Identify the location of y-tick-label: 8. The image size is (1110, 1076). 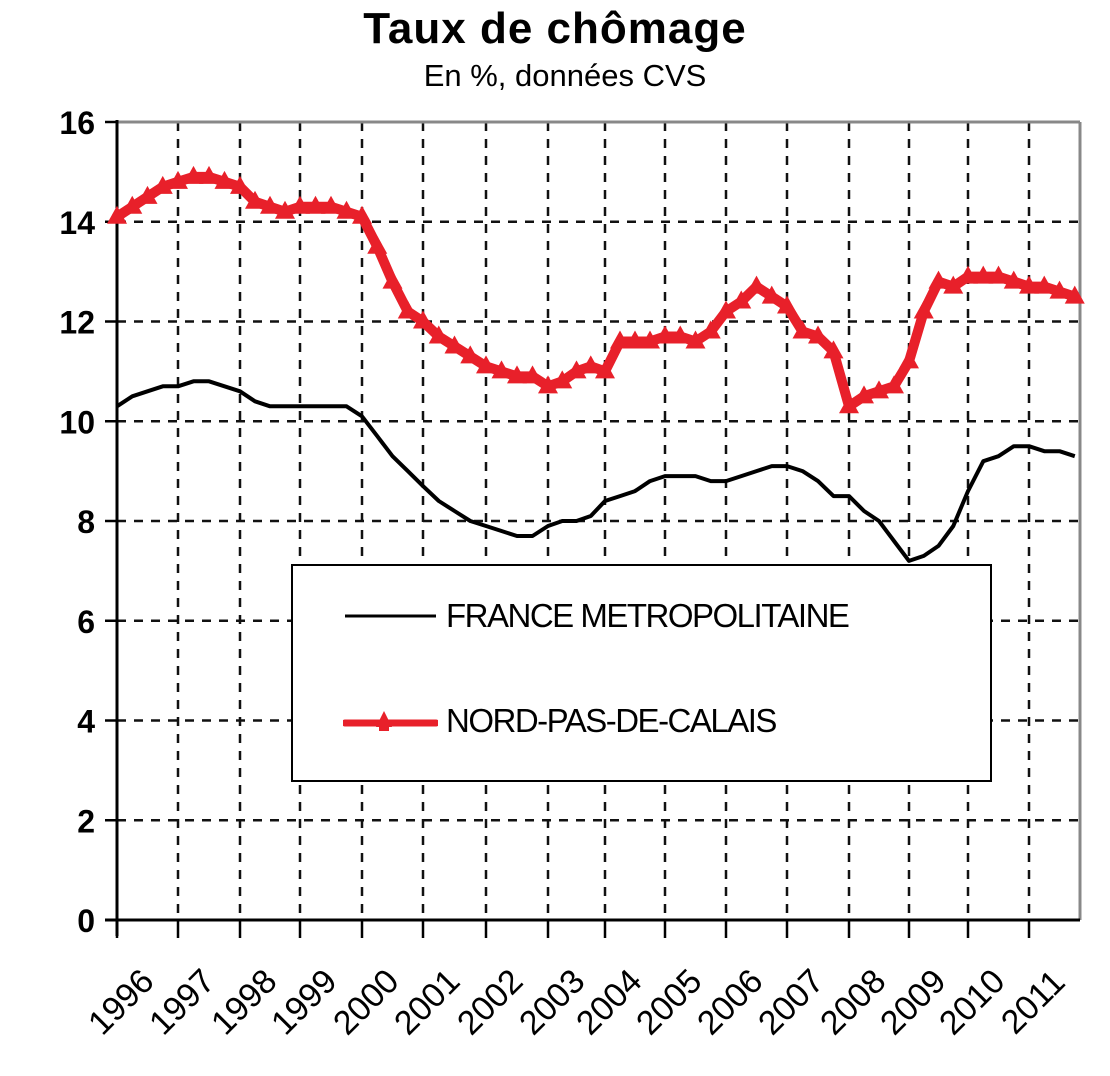
(86, 522).